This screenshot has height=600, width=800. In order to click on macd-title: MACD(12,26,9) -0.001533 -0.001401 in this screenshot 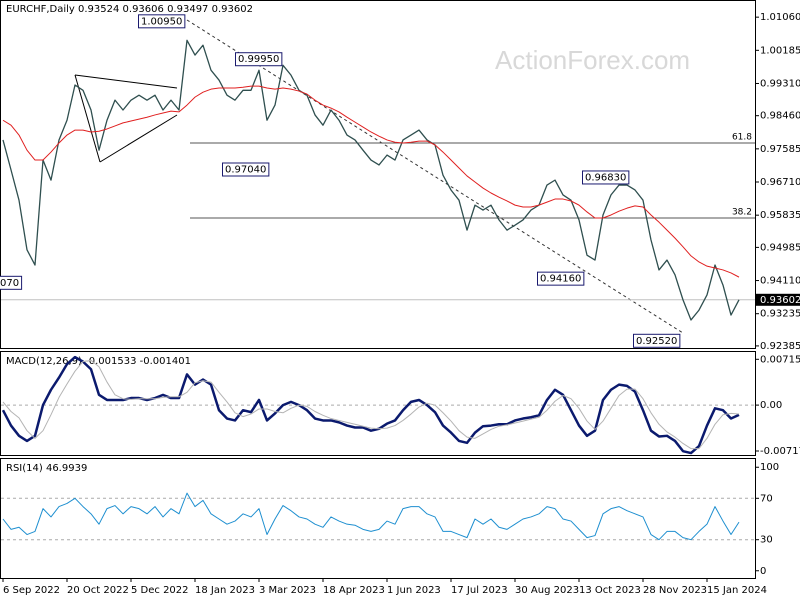, I will do `click(98, 361)`.